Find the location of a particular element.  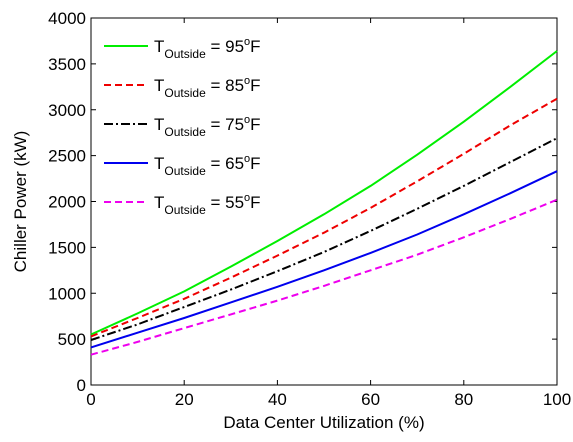

y-tick-label: 500 is located at coordinates (72, 339).